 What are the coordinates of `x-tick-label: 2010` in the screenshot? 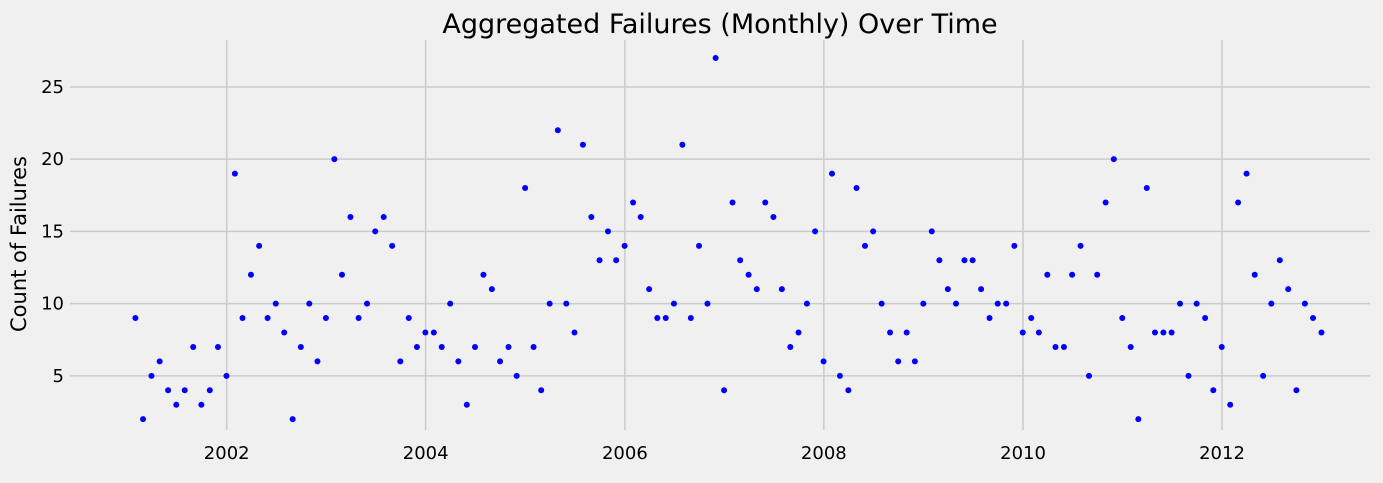 It's located at (1023, 453).